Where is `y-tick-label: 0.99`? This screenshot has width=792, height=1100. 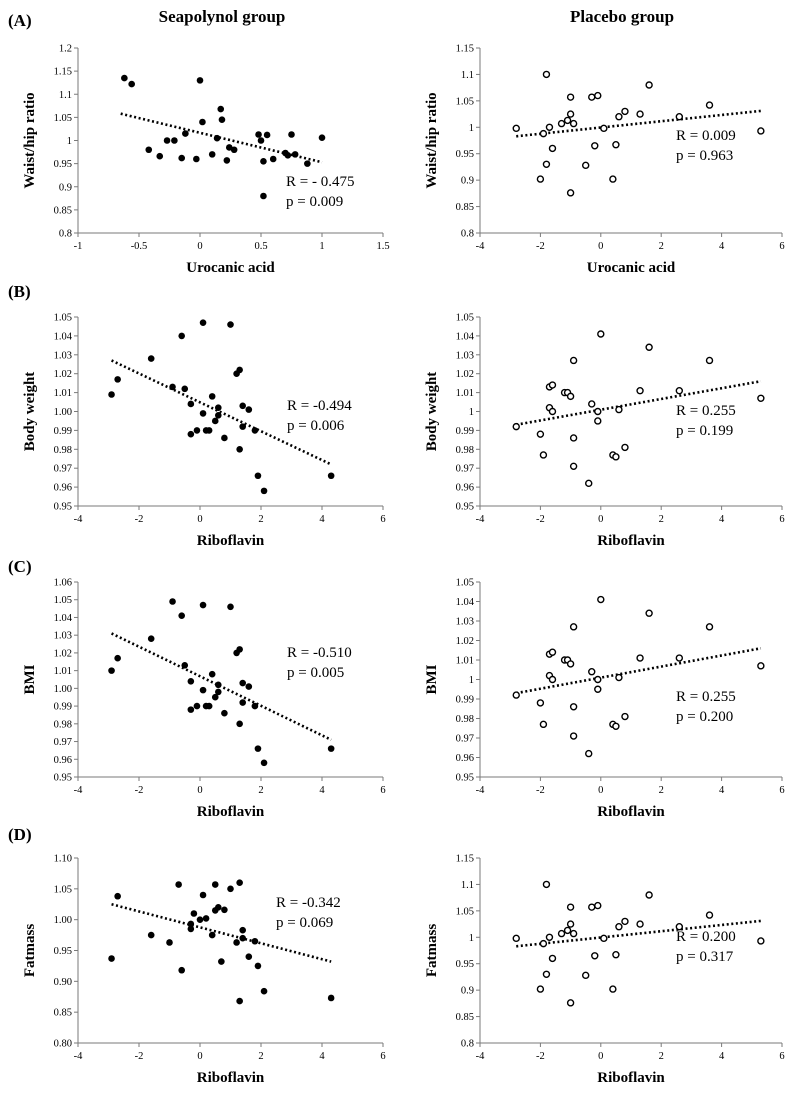 y-tick-label: 0.99 is located at coordinates (465, 431).